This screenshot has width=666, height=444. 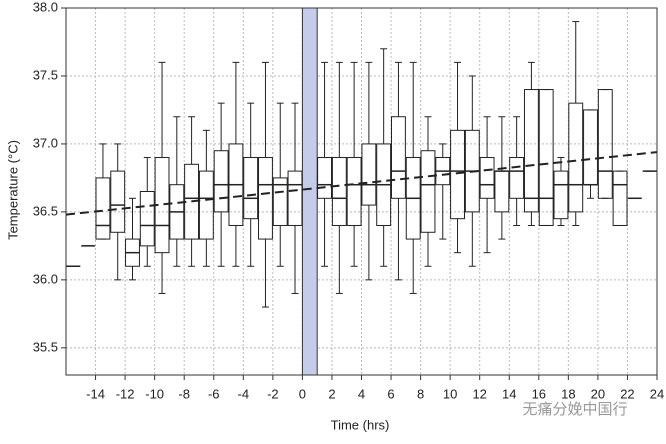 I want to click on x-tick-label: 14, so click(x=509, y=393).